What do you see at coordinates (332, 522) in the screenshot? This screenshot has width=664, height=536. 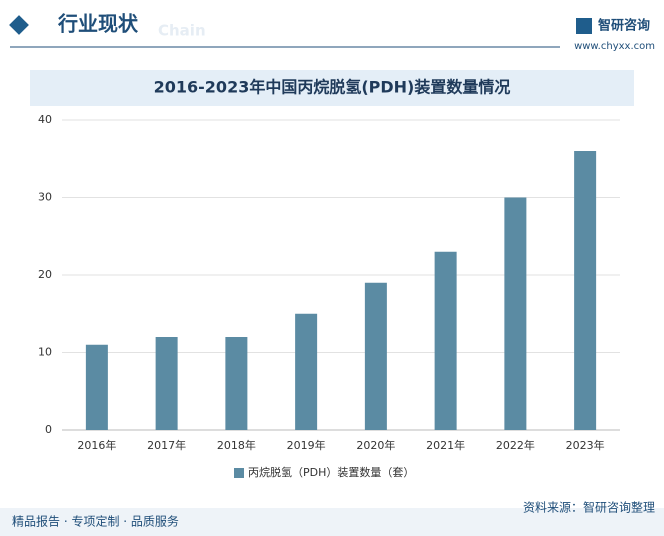 I see `footer-band` at bounding box center [332, 522].